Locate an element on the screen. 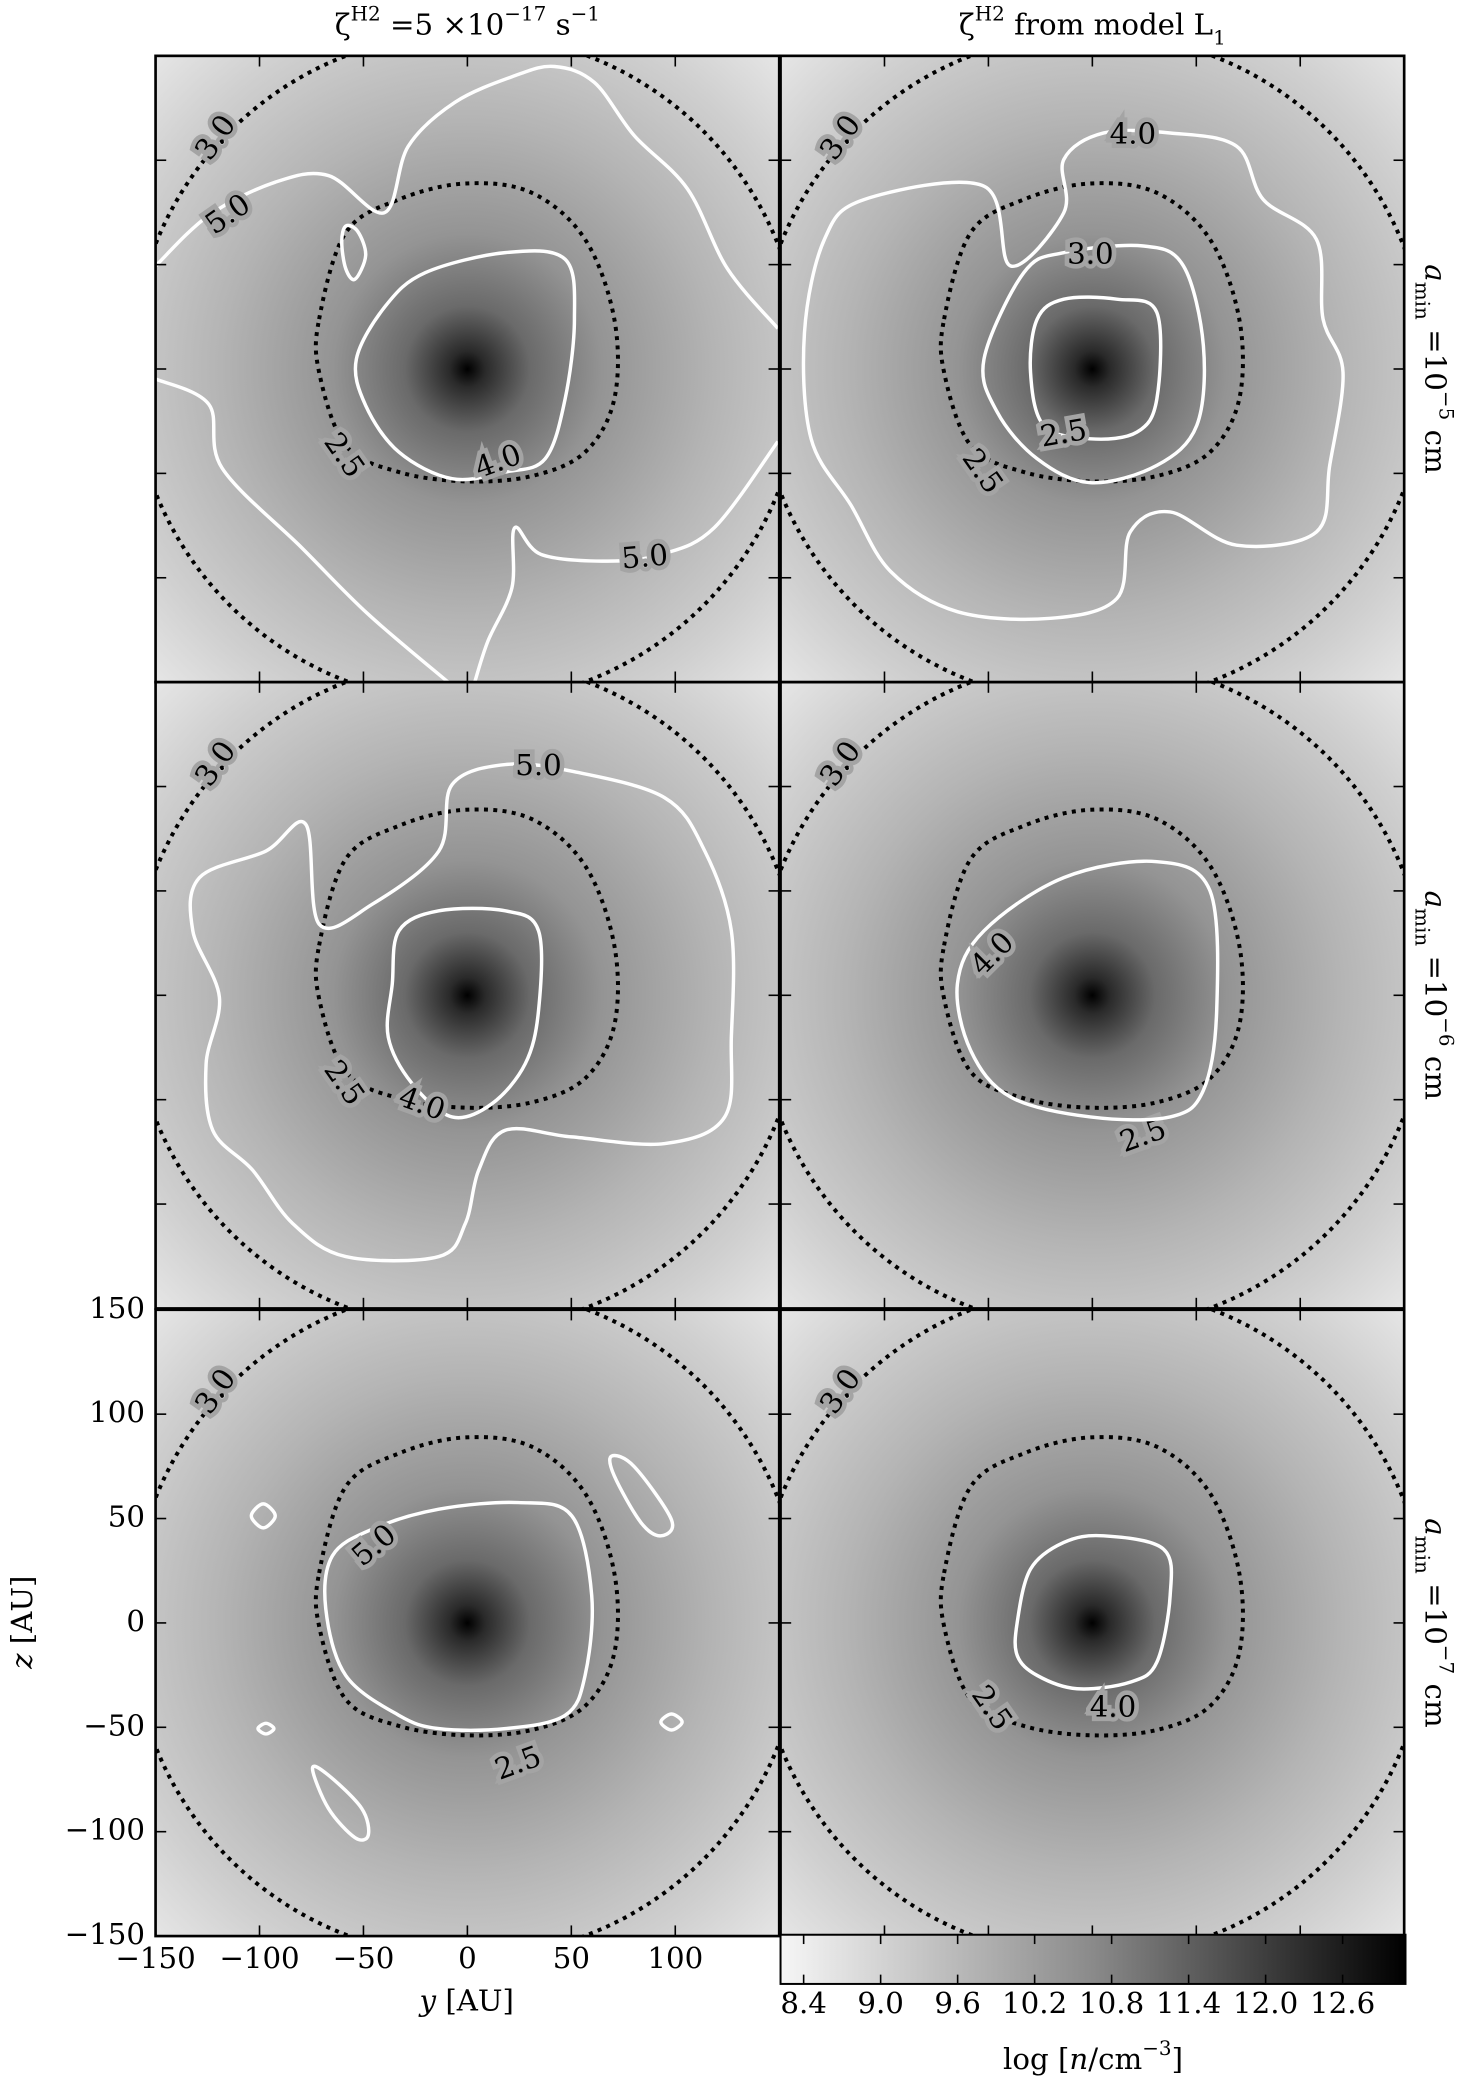 Image resolution: width=1468 pixels, height=2085 pixels. panel-plot: 3.02.52.53.04.0 is located at coordinates (1092, 369).